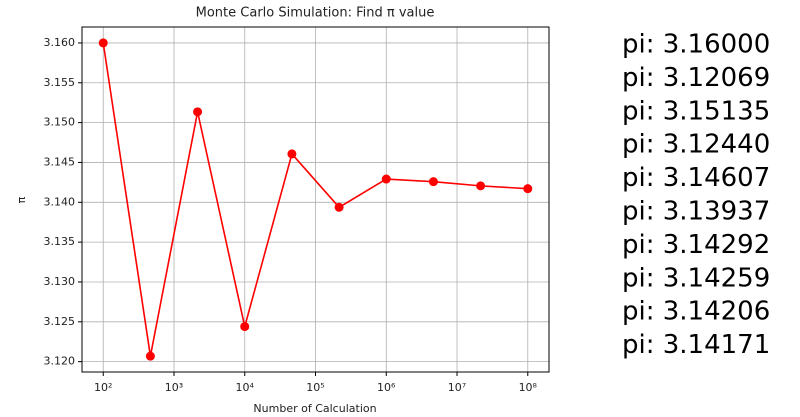  What do you see at coordinates (696, 212) in the screenshot?
I see `pi-readout: pi: 3.13937` at bounding box center [696, 212].